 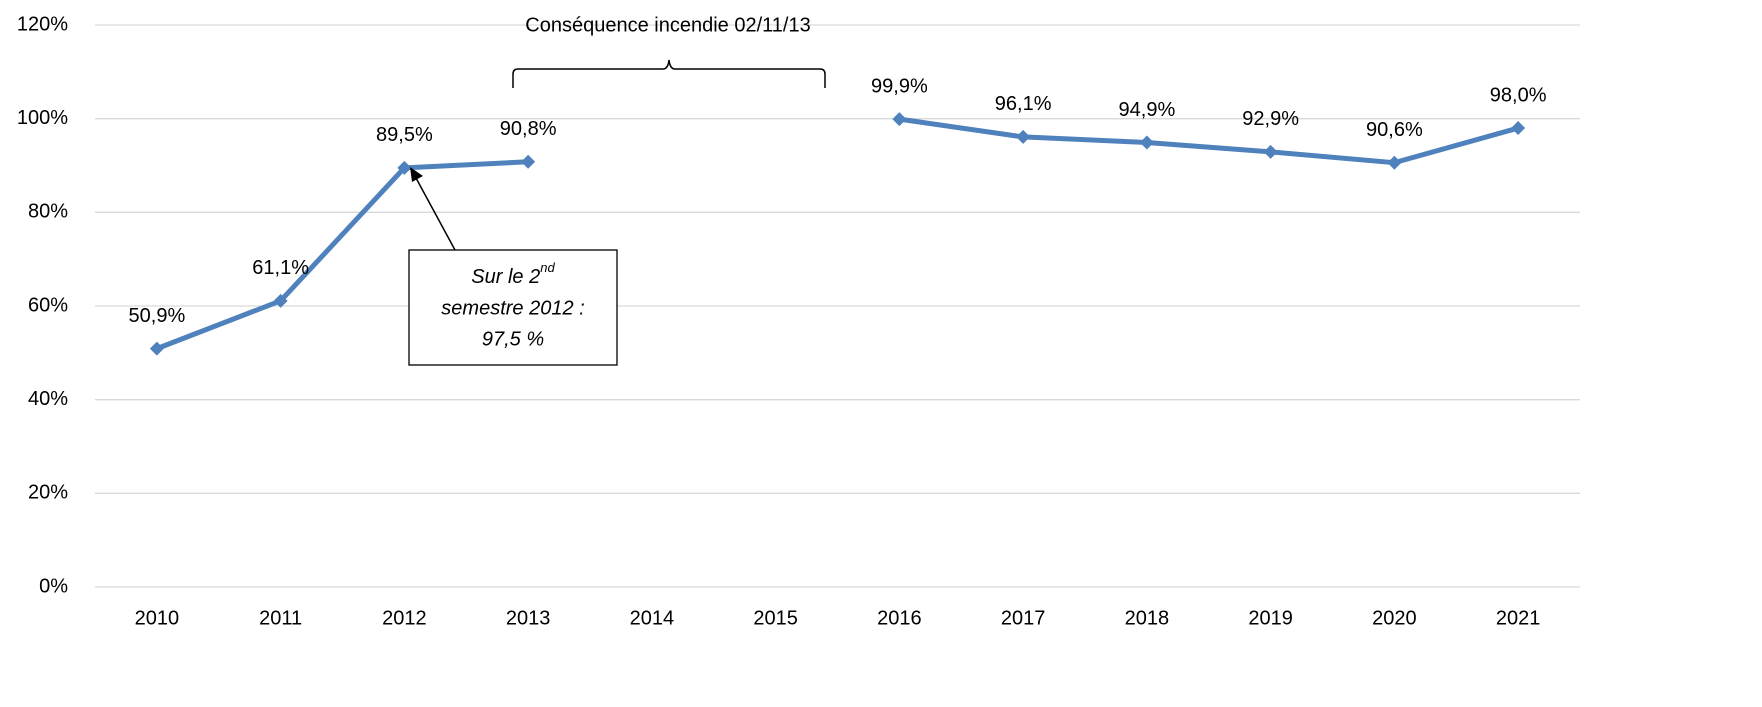 I want to click on callout-line: semestre 2012 :, so click(x=512, y=308).